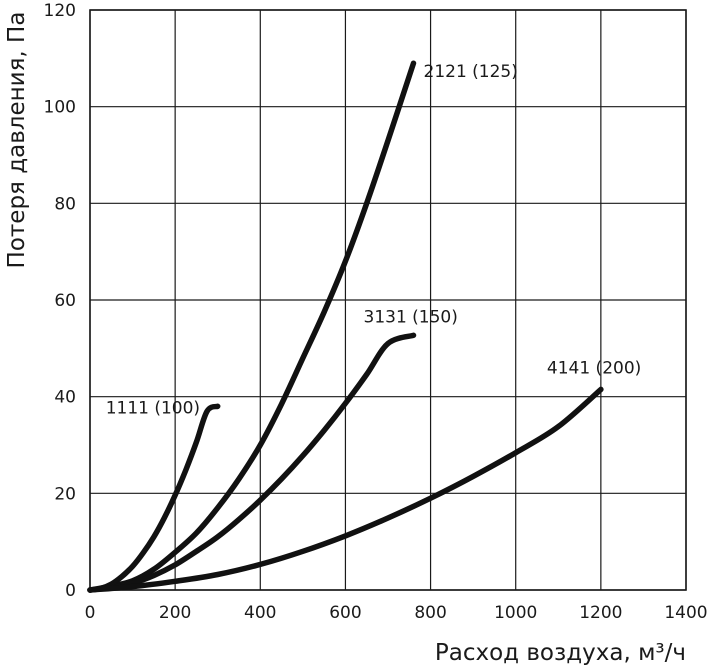  I want to click on y-tick-label: 120, so click(60, 11).